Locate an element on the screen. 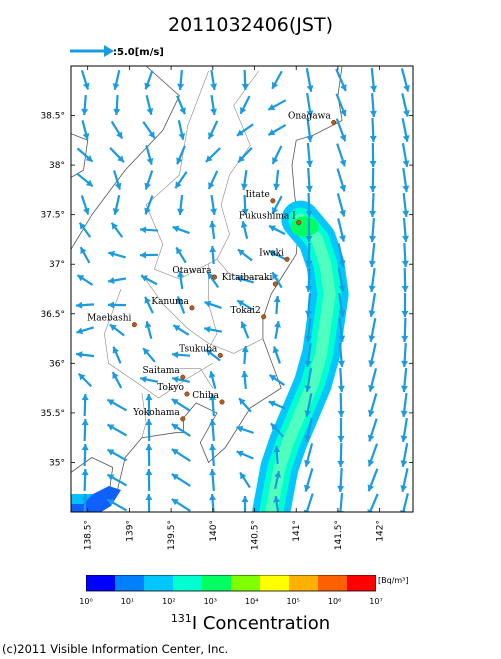 This screenshot has width=501, height=659. city-label: Iitate is located at coordinates (258, 195).